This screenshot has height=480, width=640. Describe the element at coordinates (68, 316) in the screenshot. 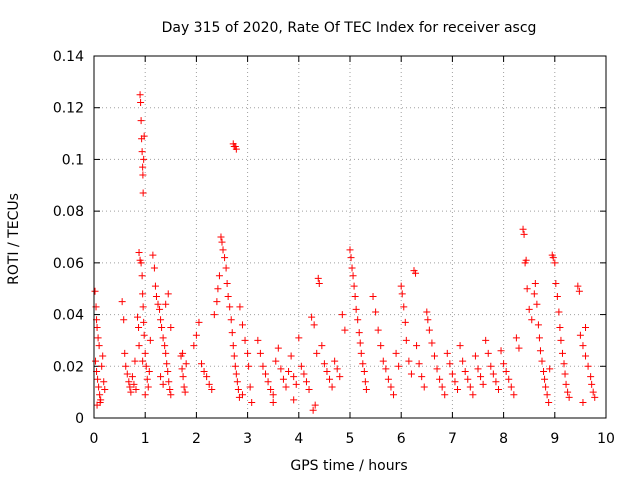

I see `y-tick-label: 0.04` at that location.